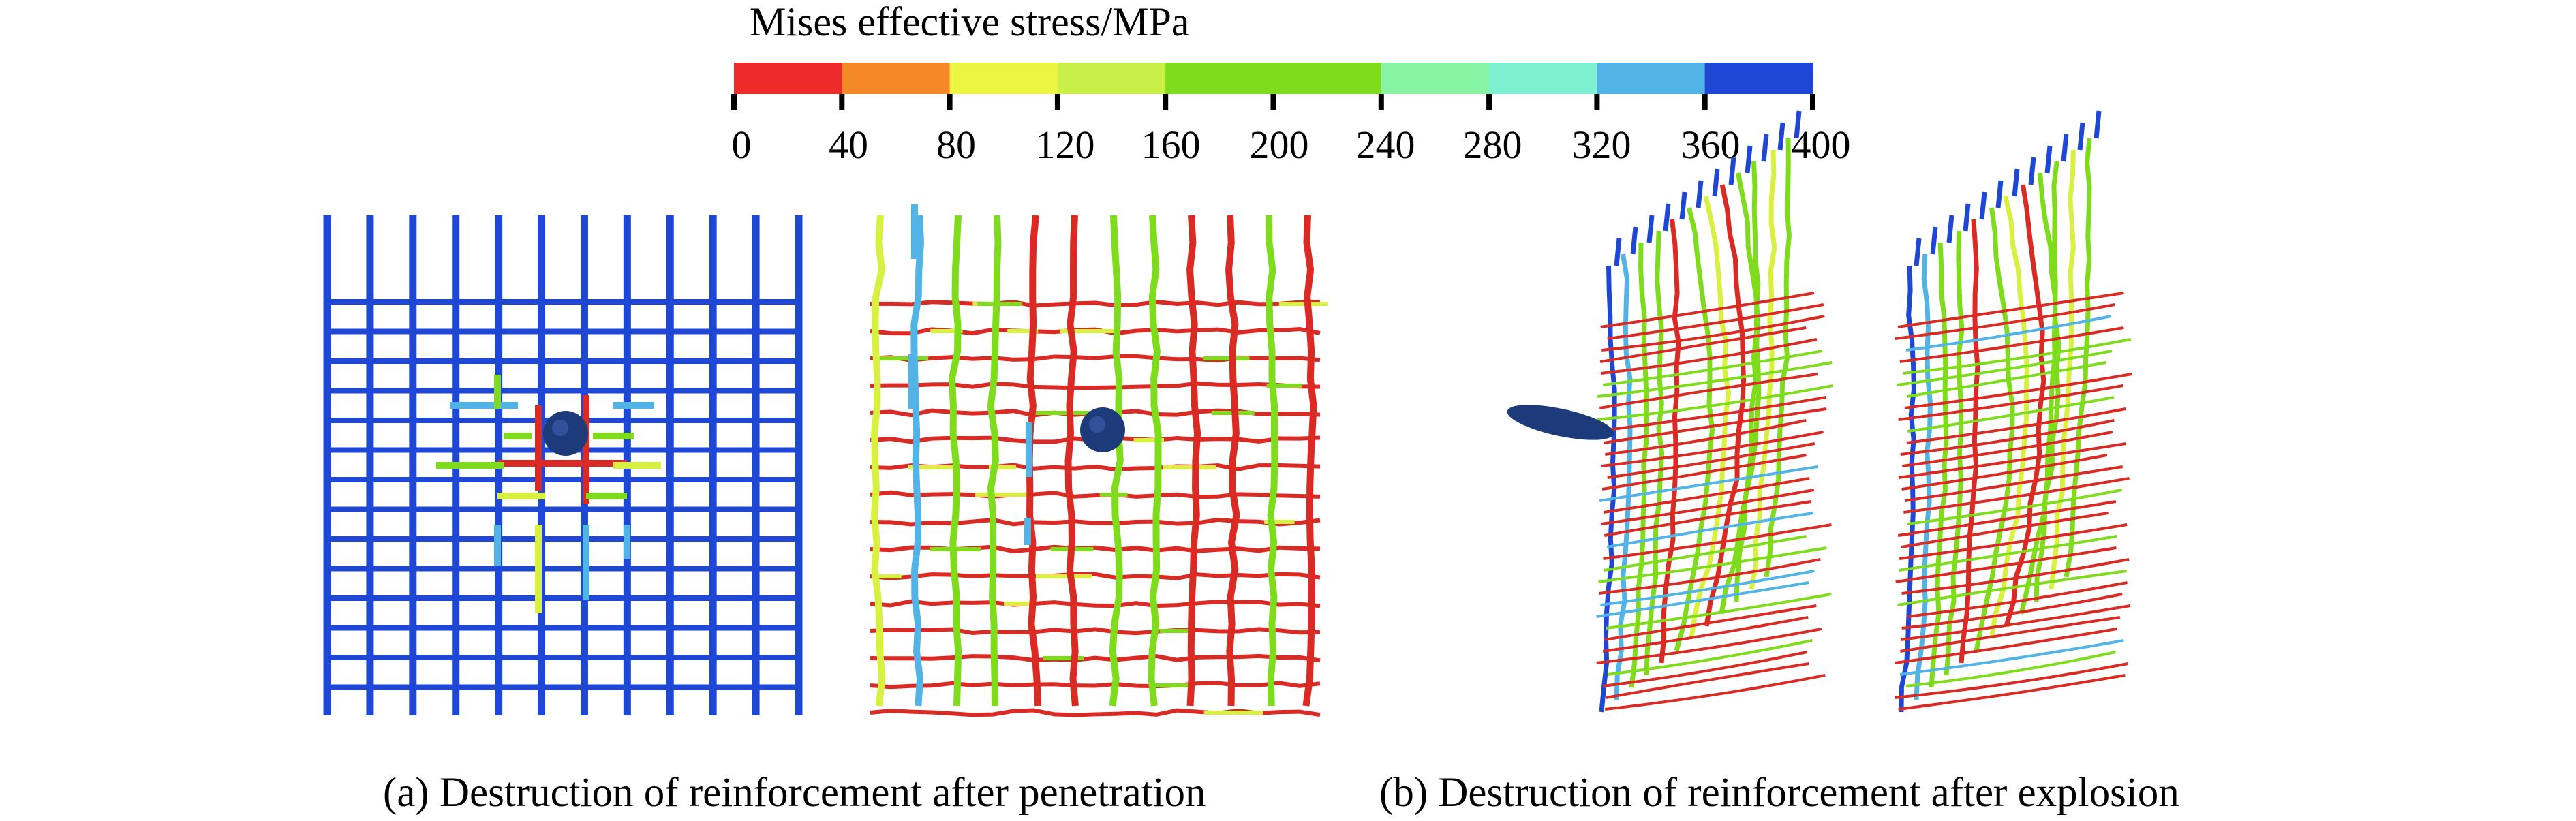 This screenshot has height=821, width=2576. I want to click on legend-tick-label: 320, so click(1601, 145).